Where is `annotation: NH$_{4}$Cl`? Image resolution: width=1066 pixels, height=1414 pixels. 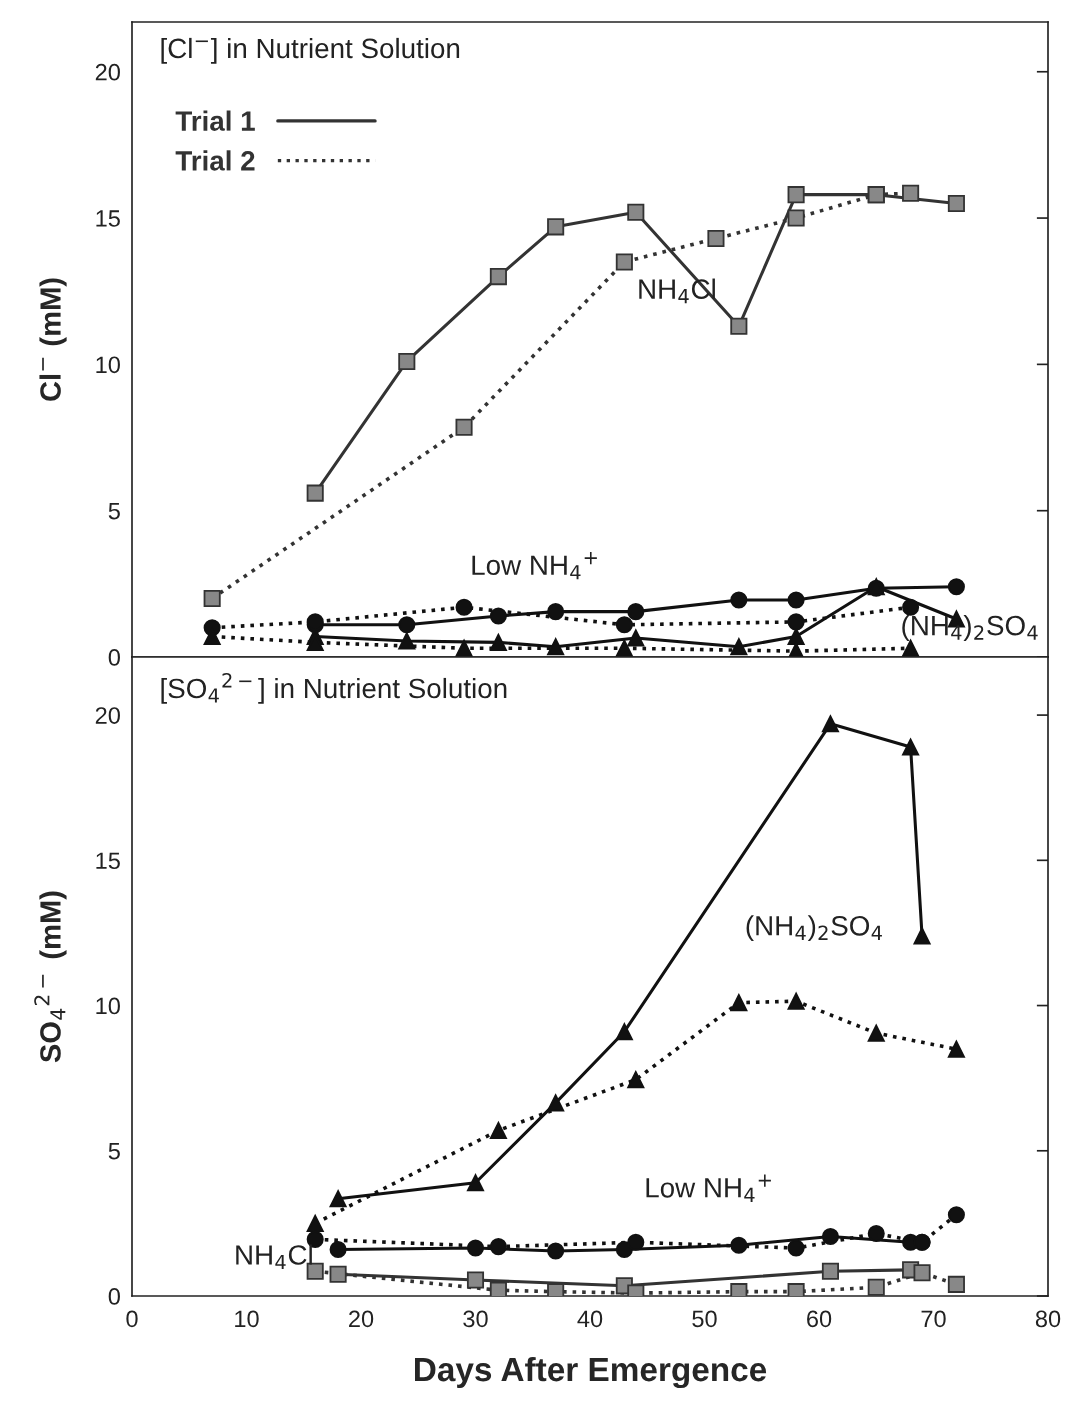
annotation: NH$_{4}$Cl is located at coordinates (274, 1257).